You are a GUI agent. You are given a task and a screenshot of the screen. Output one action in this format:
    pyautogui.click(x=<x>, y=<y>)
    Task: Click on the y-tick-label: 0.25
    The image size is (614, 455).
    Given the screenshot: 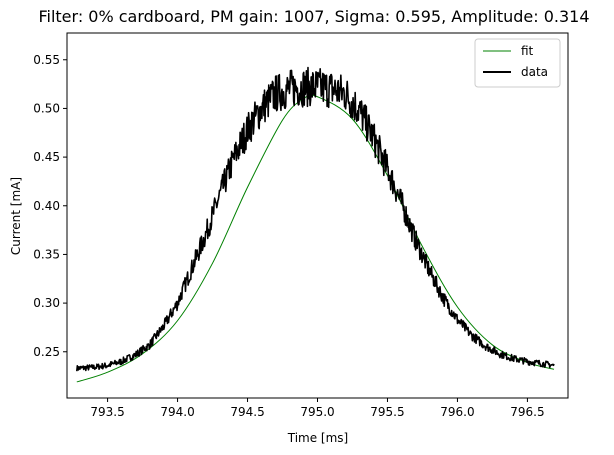 What is the action you would take?
    pyautogui.click(x=46, y=352)
    